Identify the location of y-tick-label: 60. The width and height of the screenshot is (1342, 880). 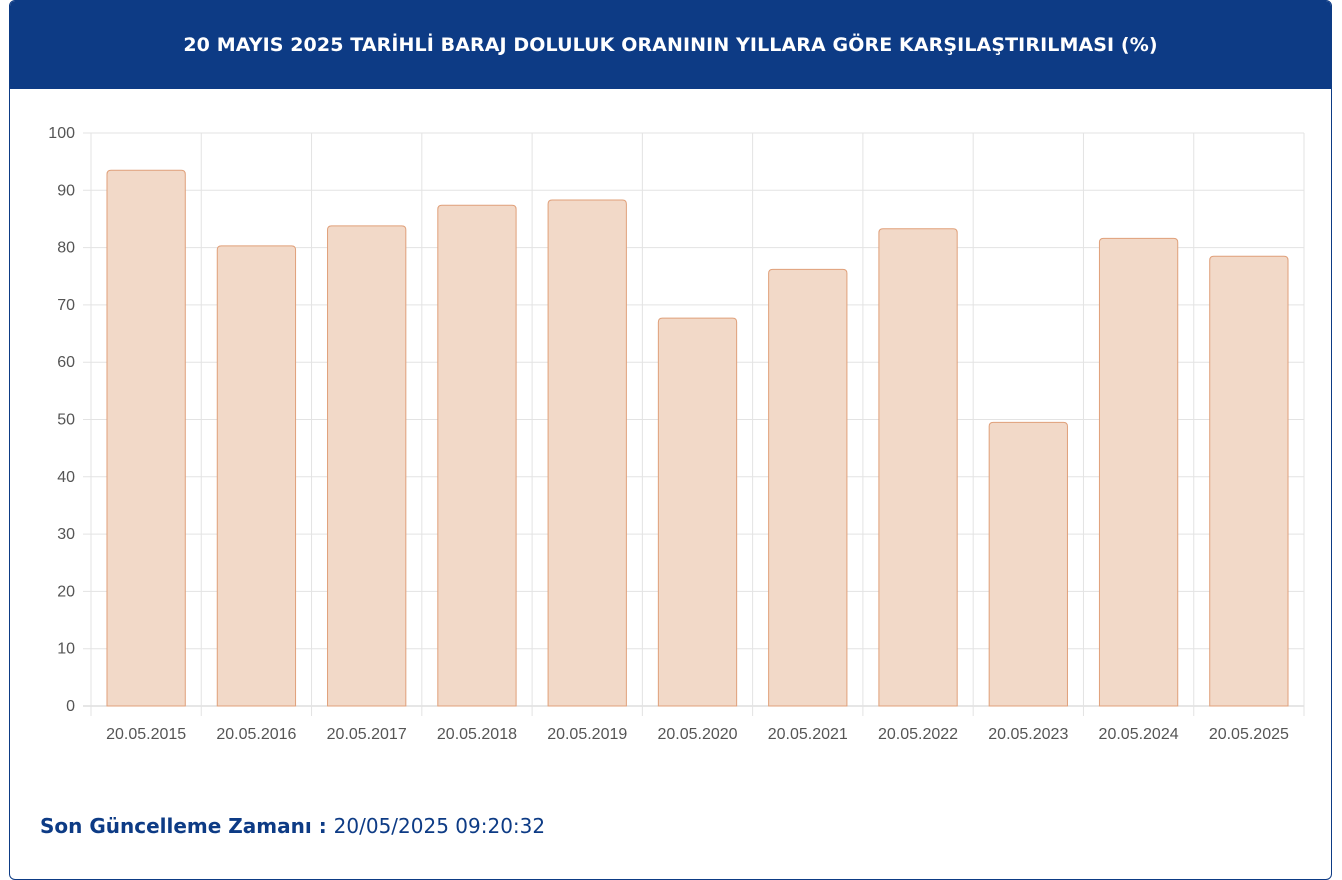
(66, 362).